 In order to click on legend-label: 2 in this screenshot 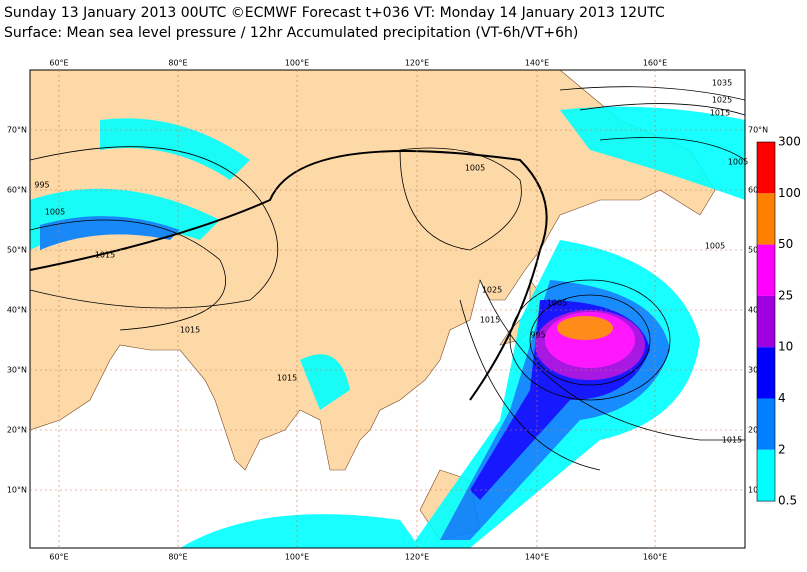, I will do `click(782, 449)`.